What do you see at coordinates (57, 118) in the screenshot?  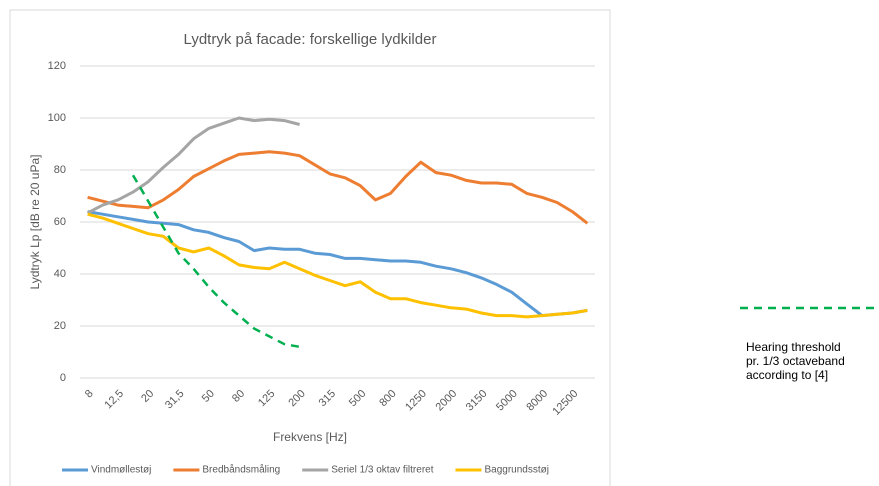 I see `y-tick-label: 100` at bounding box center [57, 118].